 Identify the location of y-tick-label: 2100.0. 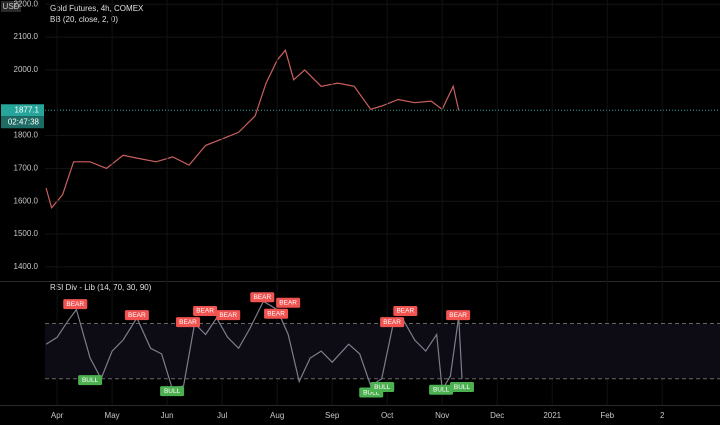
(26, 36).